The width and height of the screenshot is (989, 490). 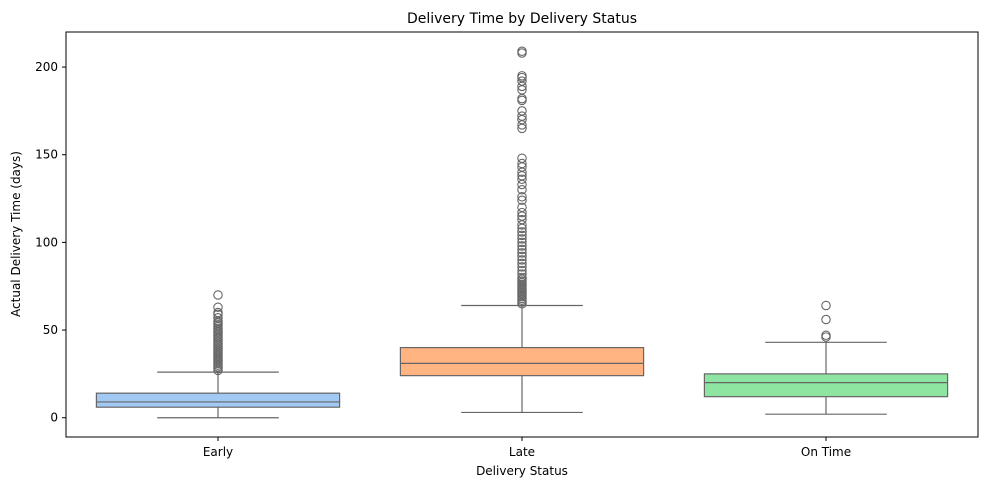 What do you see at coordinates (522, 452) in the screenshot?
I see `x-tick-label: Late` at bounding box center [522, 452].